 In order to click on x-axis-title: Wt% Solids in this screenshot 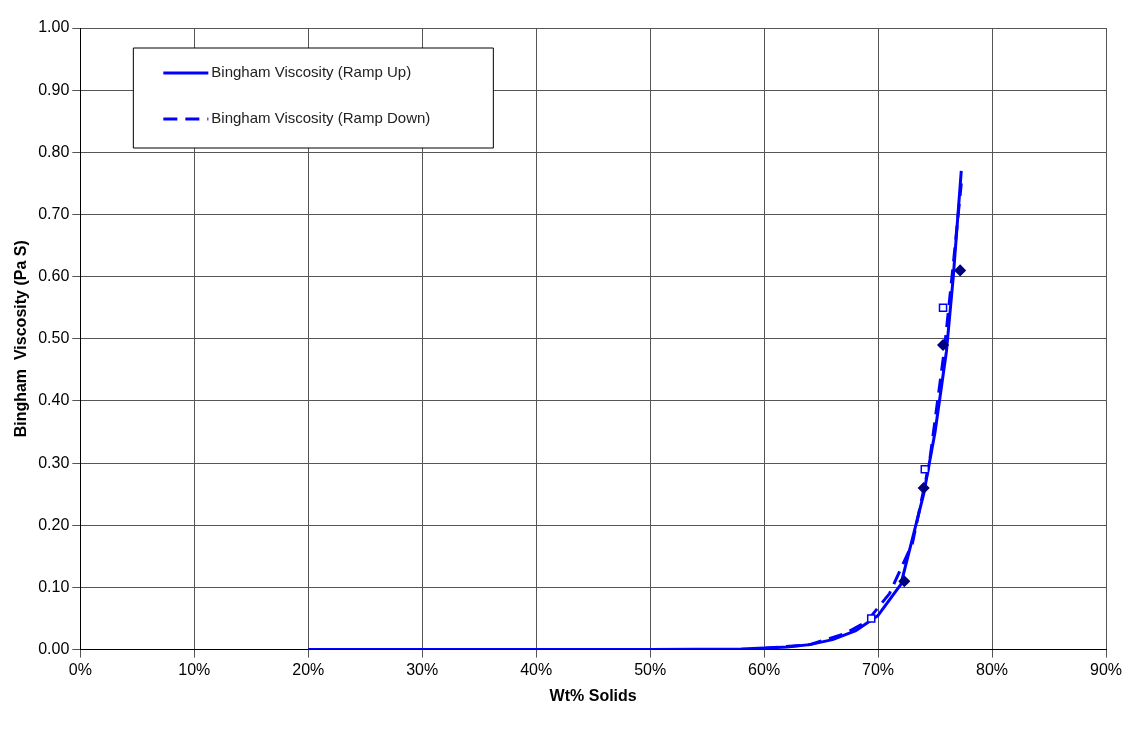, I will do `click(593, 695)`.